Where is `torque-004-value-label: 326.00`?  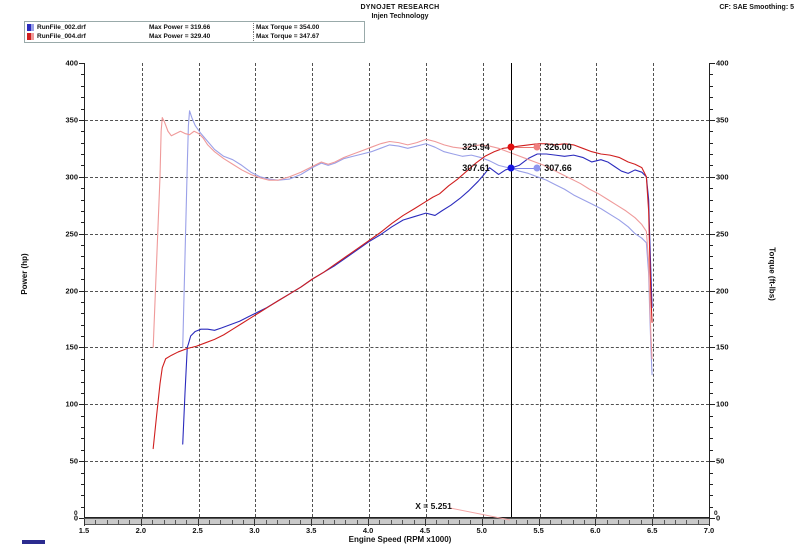
torque-004-value-label: 326.00 is located at coordinates (558, 147).